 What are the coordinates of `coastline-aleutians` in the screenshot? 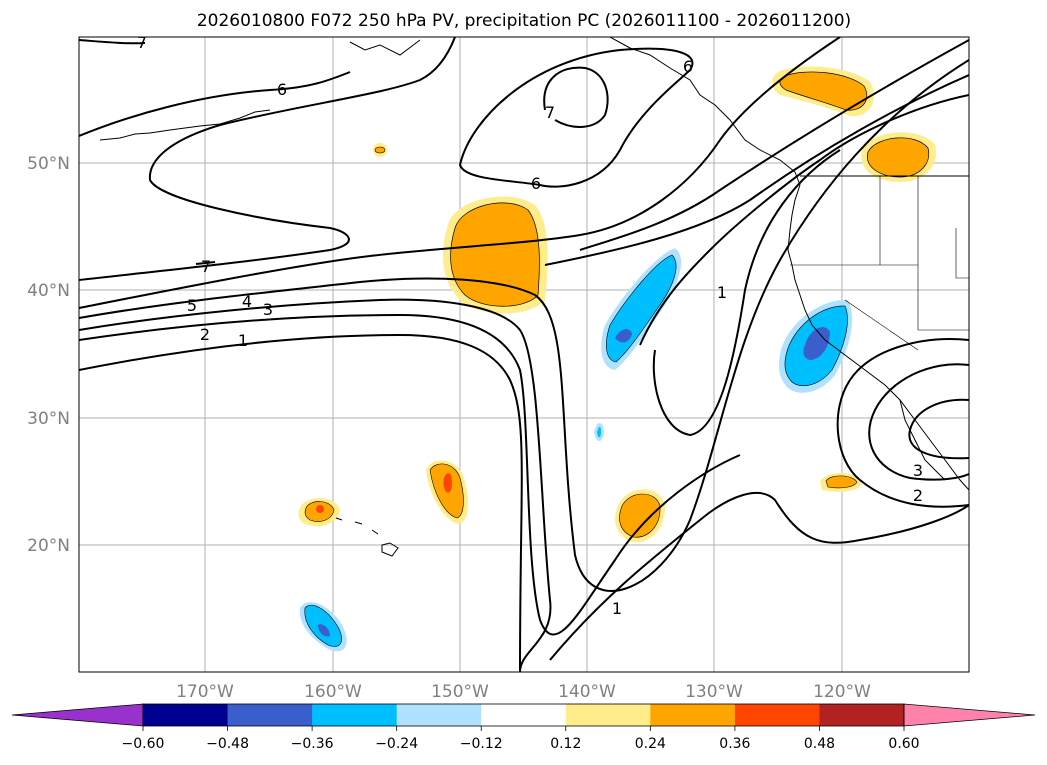 It's located at (185, 125).